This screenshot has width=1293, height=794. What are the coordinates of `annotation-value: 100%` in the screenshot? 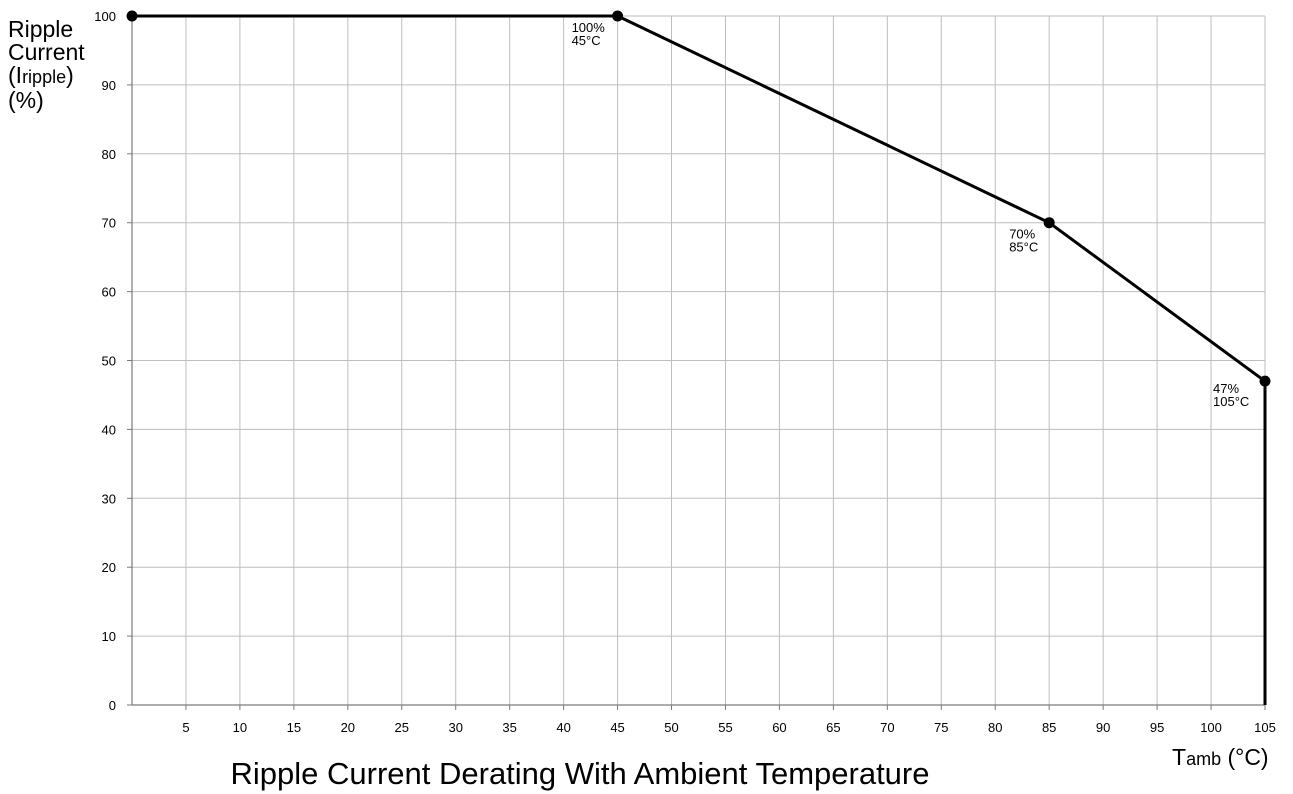 It's located at (589, 27).